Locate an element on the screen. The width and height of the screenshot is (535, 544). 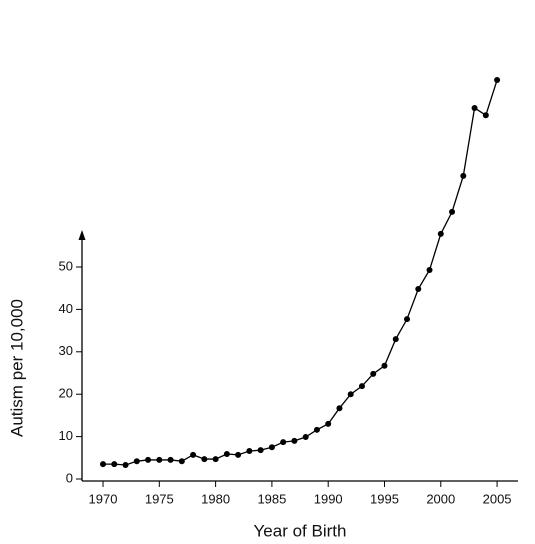
y-tick-label: 20 is located at coordinates (66, 393).